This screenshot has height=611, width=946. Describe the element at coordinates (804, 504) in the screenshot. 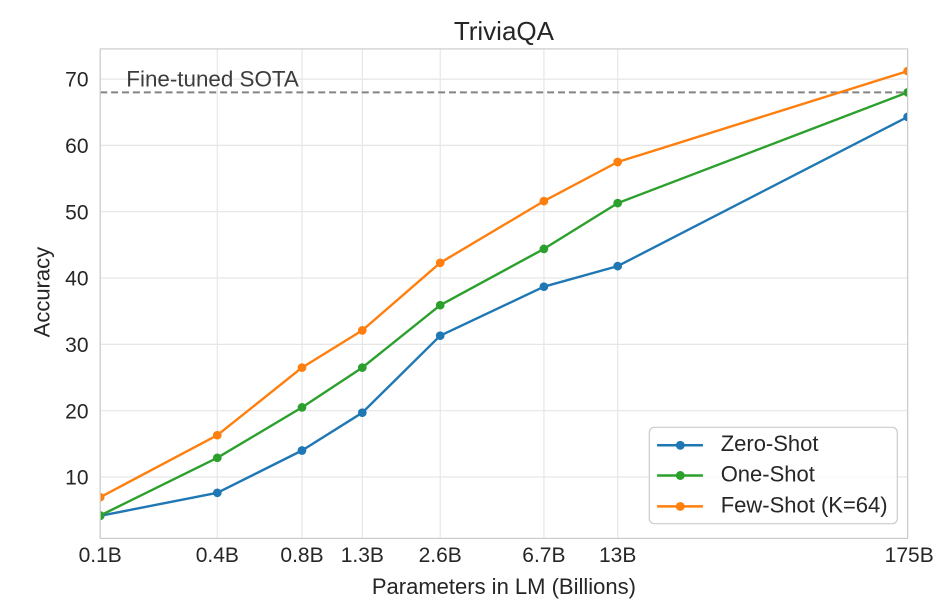

I see `svg-text: Few-Shot (K=64)` at that location.